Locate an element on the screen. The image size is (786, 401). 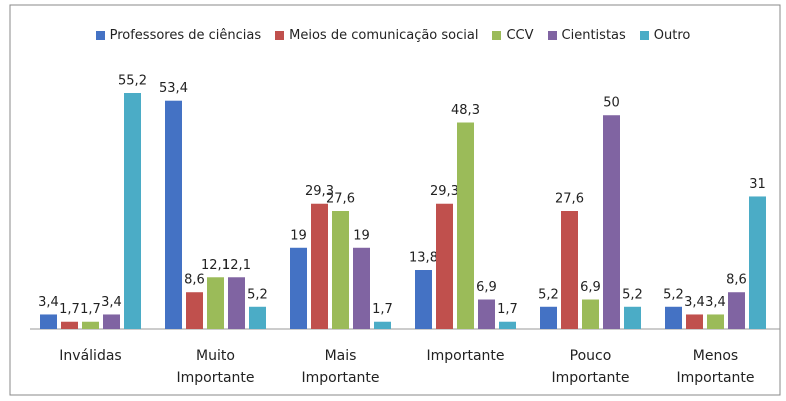
legend-label: Outro is located at coordinates (672, 35).